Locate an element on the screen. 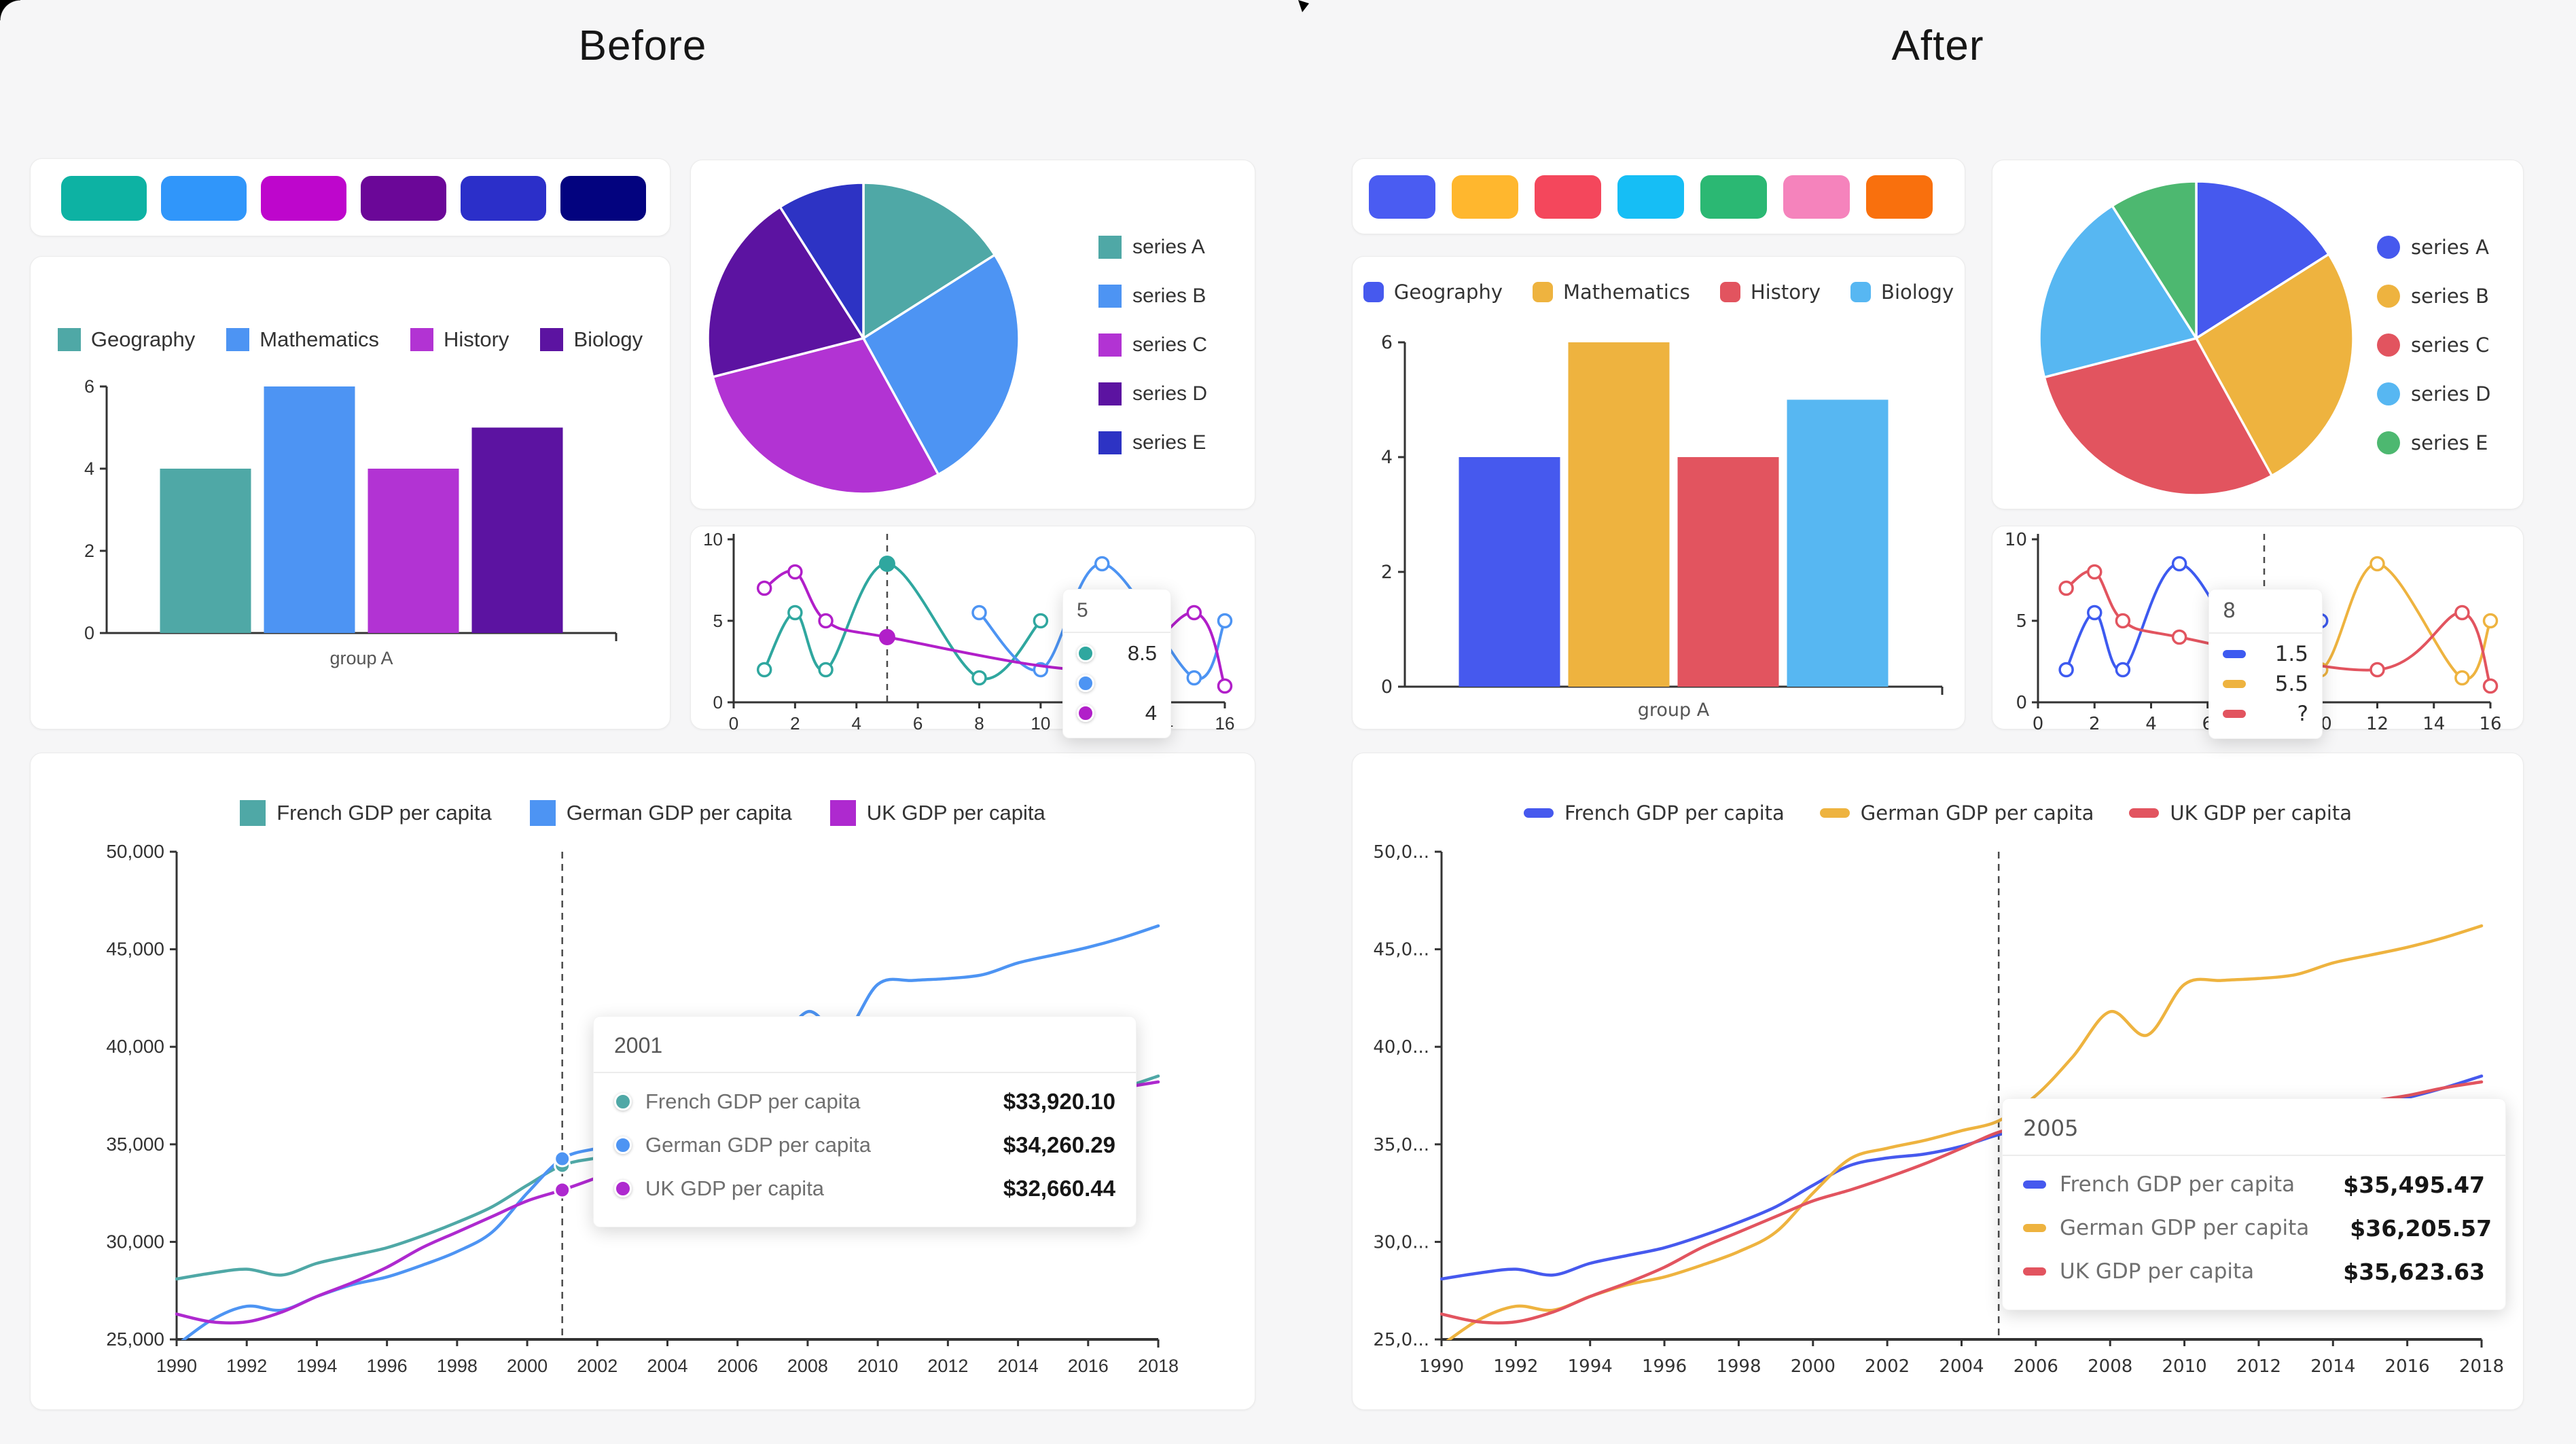  tooltip: 8 1.5 5.5? is located at coordinates (2265, 664).